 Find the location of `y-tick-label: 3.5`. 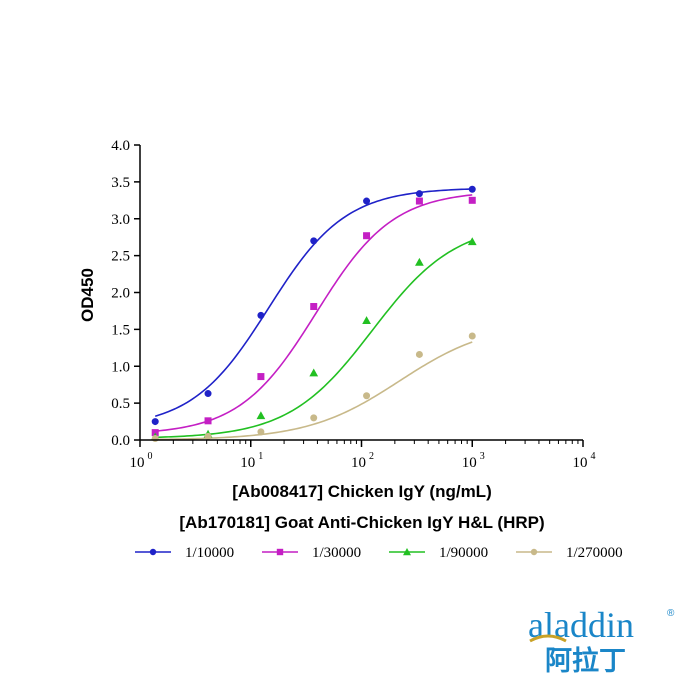

y-tick-label: 3.5 is located at coordinates (120, 183).